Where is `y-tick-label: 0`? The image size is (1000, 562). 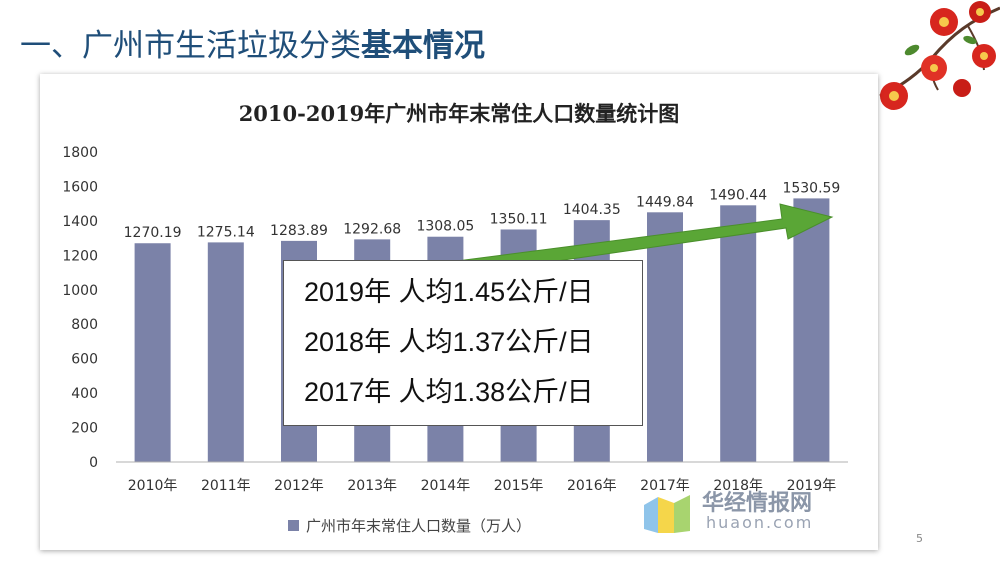
y-tick-label: 0 is located at coordinates (93, 463).